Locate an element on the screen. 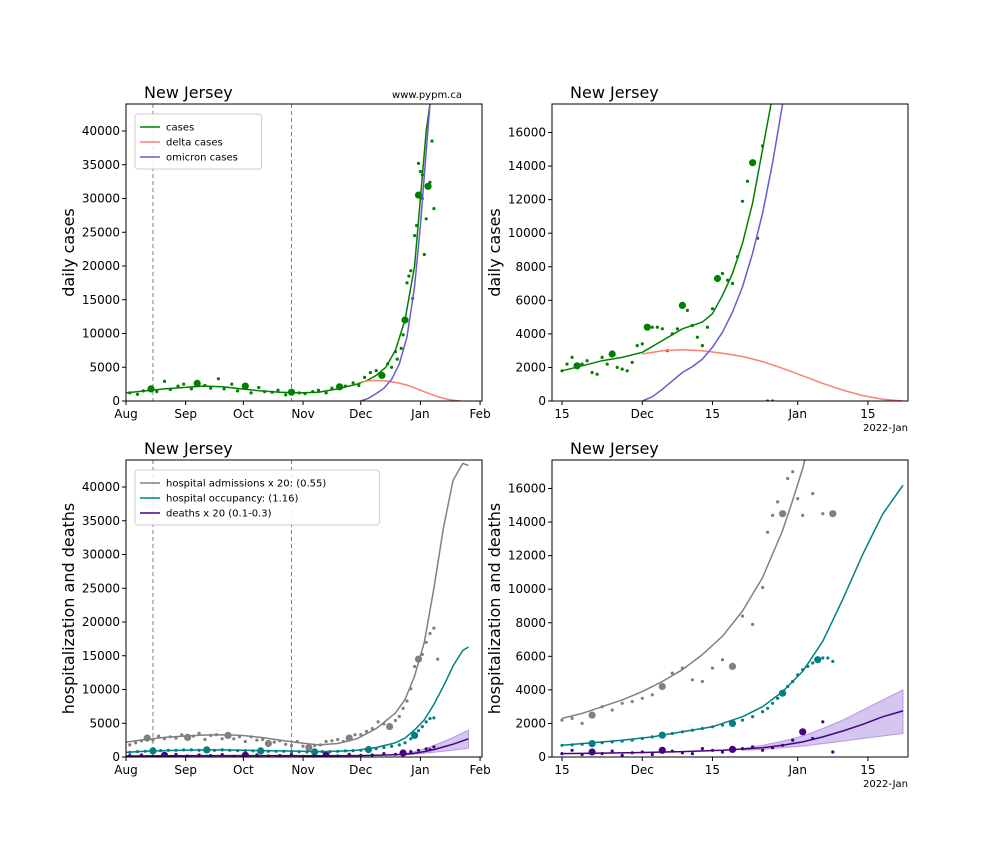 The image size is (1008, 868). y-tick-label-3: 6000 is located at coordinates (530, 656).